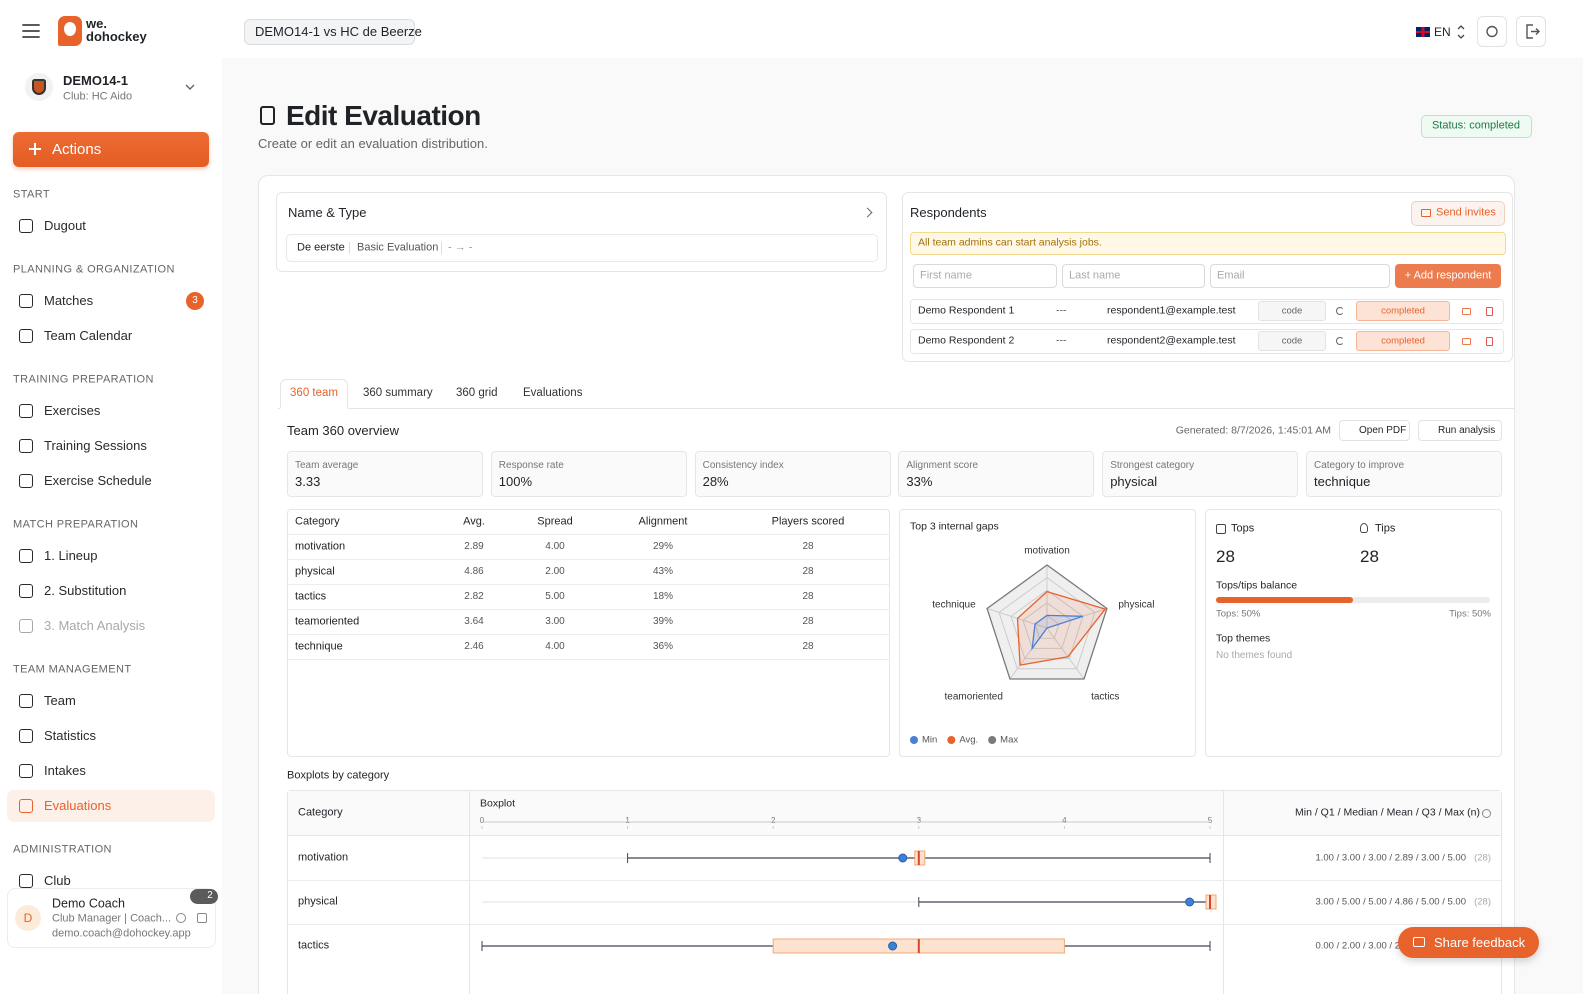 This screenshot has height=994, width=1583. Describe the element at coordinates (1010, 242) in the screenshot. I see `notice-text: All team admins can start analysis jobs.` at that location.